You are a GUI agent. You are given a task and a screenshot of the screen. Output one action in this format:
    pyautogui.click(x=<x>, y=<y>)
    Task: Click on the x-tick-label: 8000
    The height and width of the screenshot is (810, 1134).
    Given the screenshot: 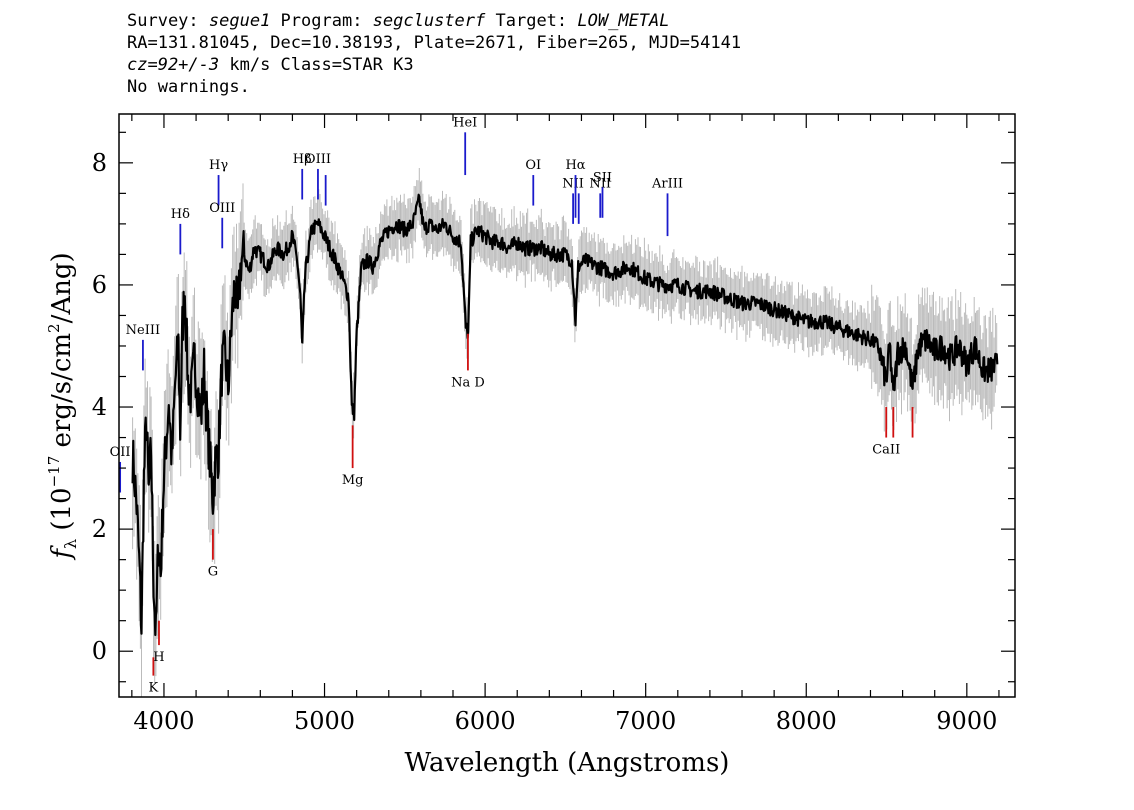 What is the action you would take?
    pyautogui.click(x=806, y=721)
    